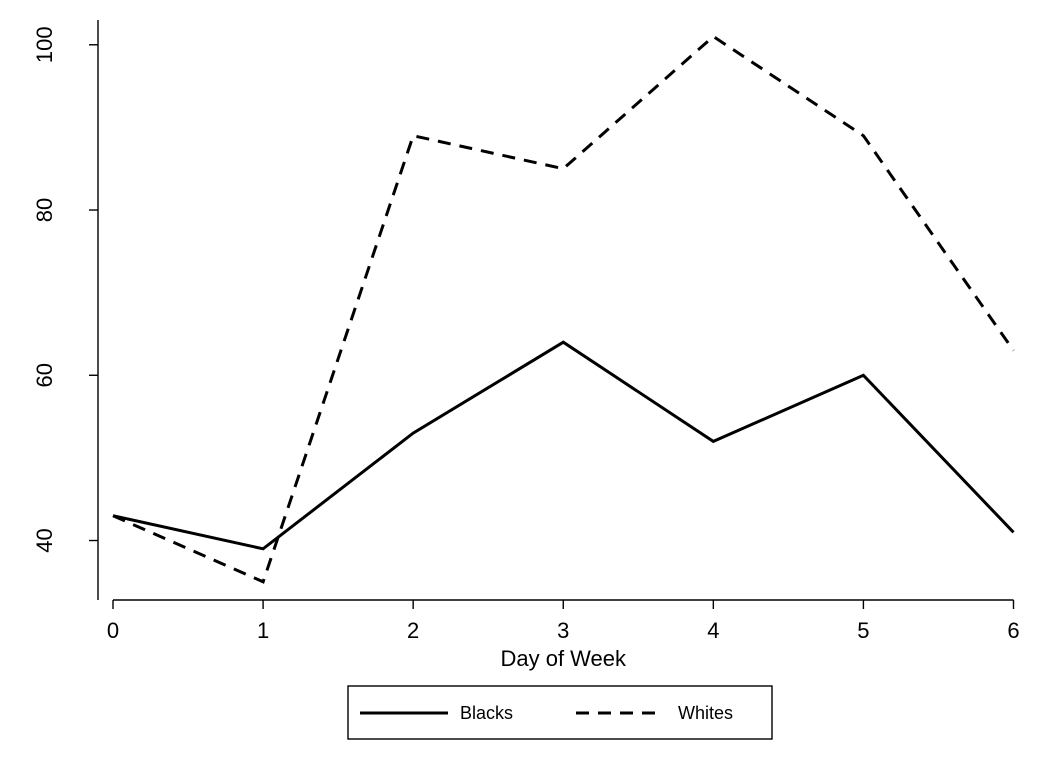  Describe the element at coordinates (44, 44) in the screenshot. I see `y-tick-label: 100` at that location.